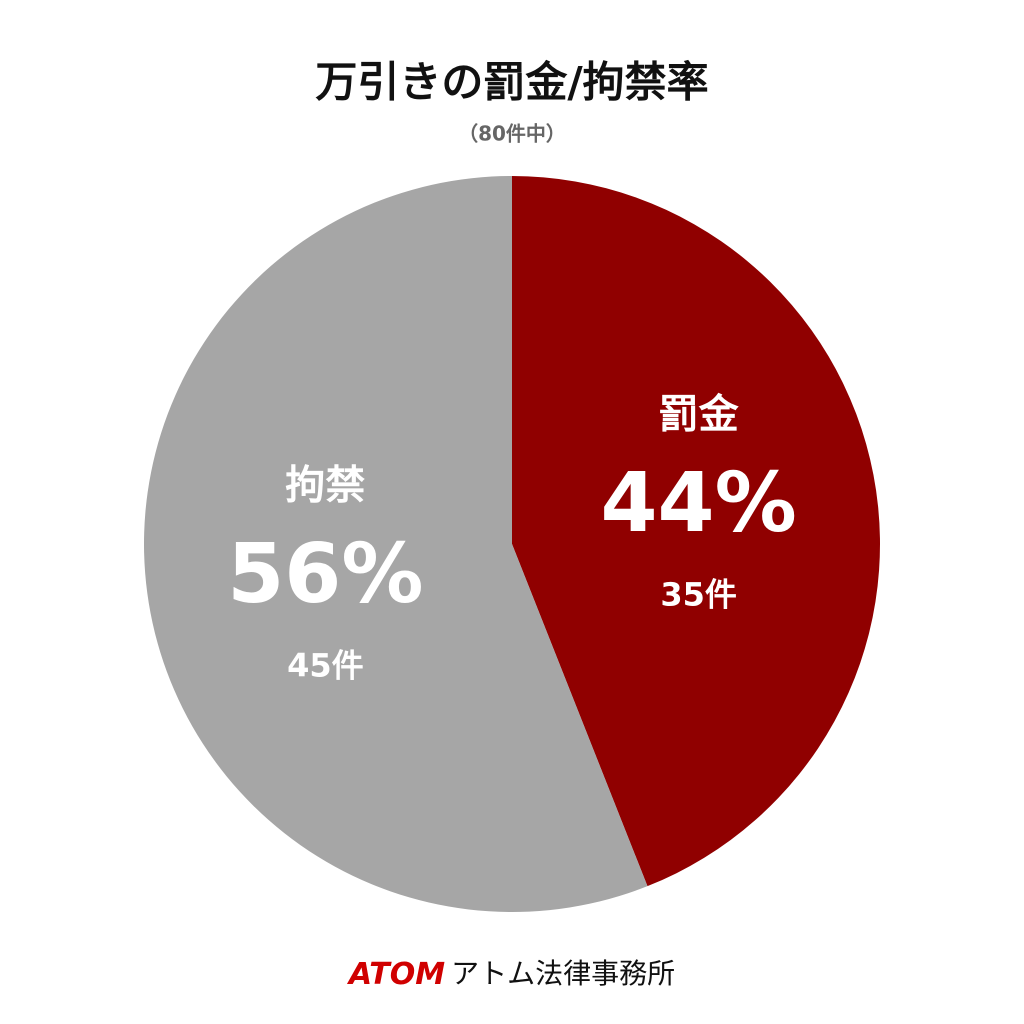 The width and height of the screenshot is (1024, 1024). I want to click on chart-subtitle: （80件中）, so click(512, 134).